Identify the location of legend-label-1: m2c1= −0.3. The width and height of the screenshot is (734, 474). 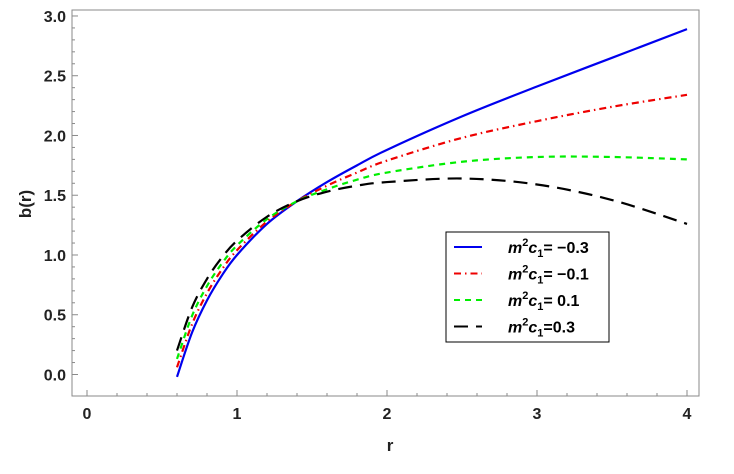
(548, 248).